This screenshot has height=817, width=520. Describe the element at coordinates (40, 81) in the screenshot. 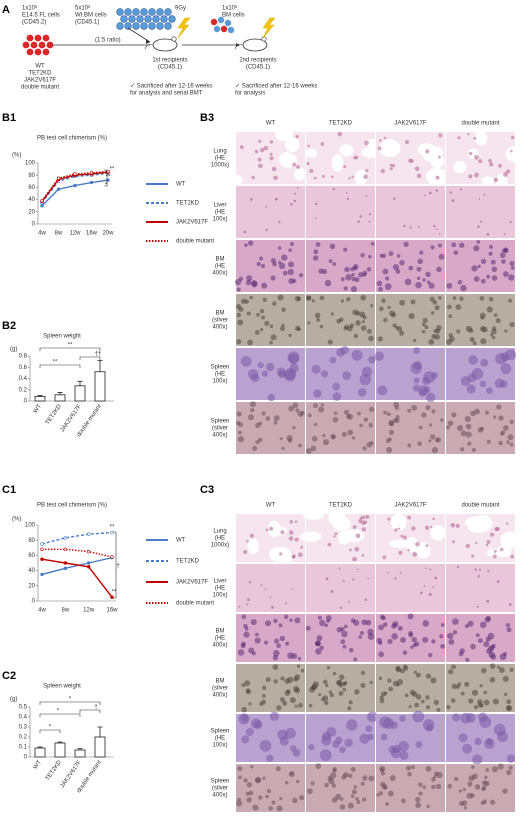

I see `label-line: JAK2V617F` at that location.